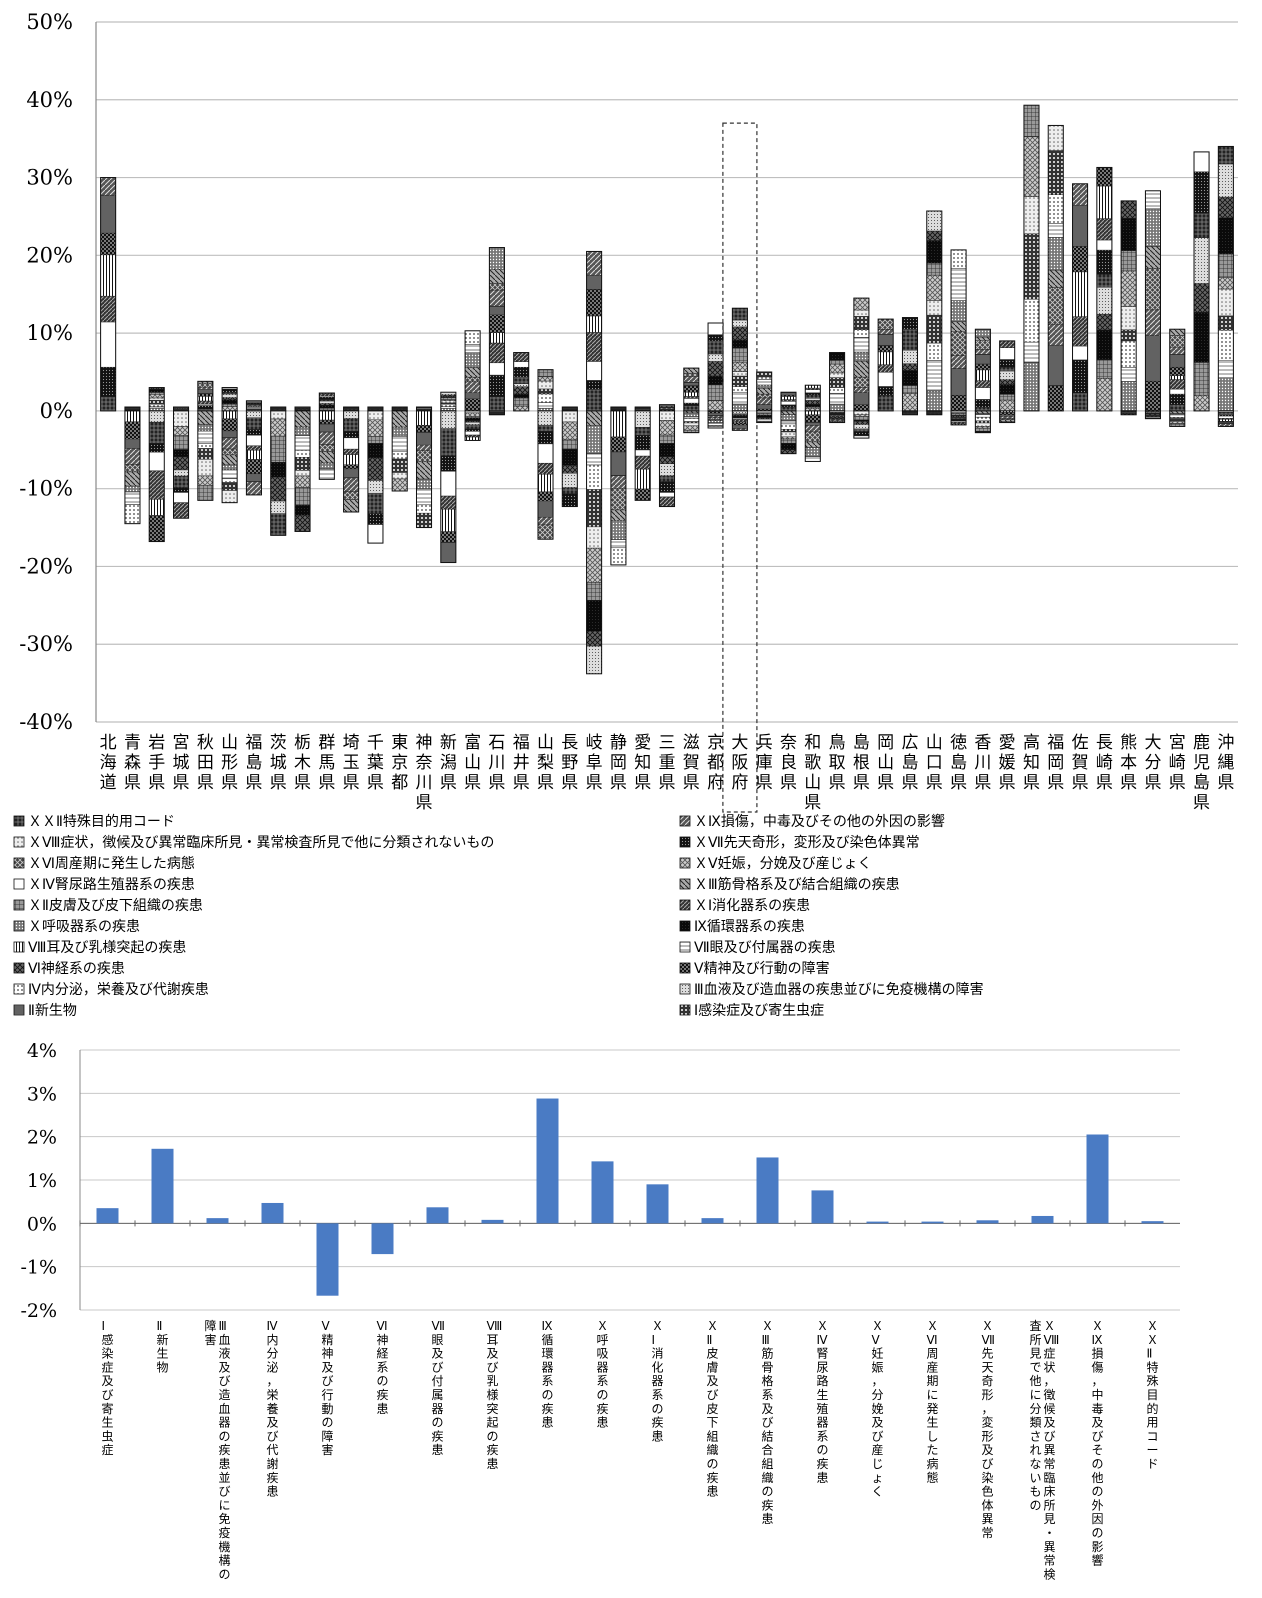  Describe the element at coordinates (751, 1010) in the screenshot. I see `legend-item: Ⅰ感染症及び寄生虫症` at that location.